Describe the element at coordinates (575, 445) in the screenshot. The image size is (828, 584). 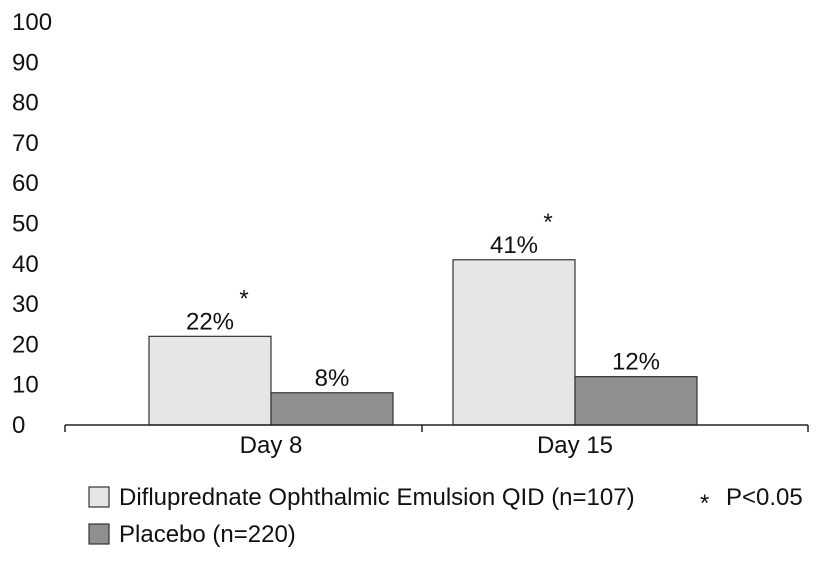
I see `x-tick-label: Day 15` at that location.